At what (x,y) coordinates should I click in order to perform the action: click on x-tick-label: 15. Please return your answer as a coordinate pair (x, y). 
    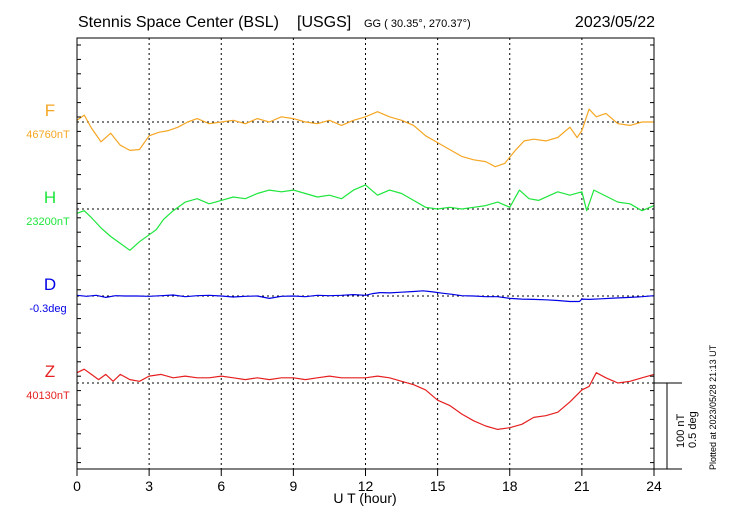
    Looking at the image, I should click on (438, 486).